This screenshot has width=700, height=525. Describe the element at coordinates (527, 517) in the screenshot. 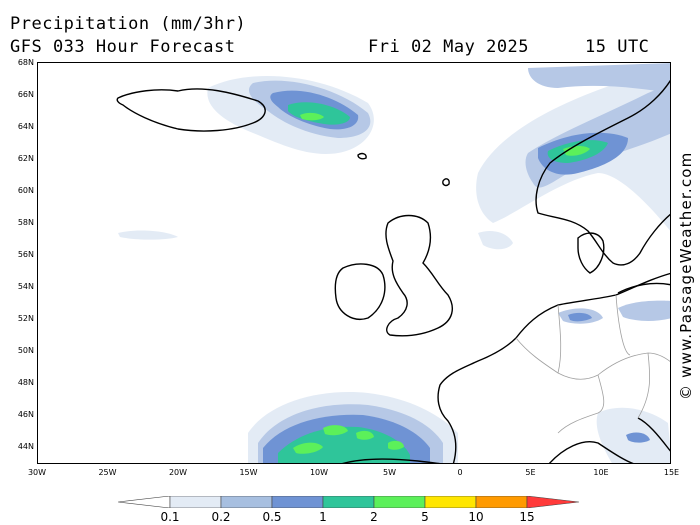

I see `legend-label: 15` at that location.